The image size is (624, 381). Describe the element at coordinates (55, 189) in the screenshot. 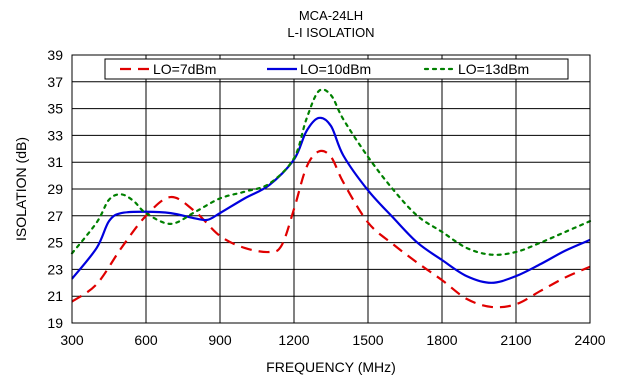

I see `y-tick-label: 29` at that location.